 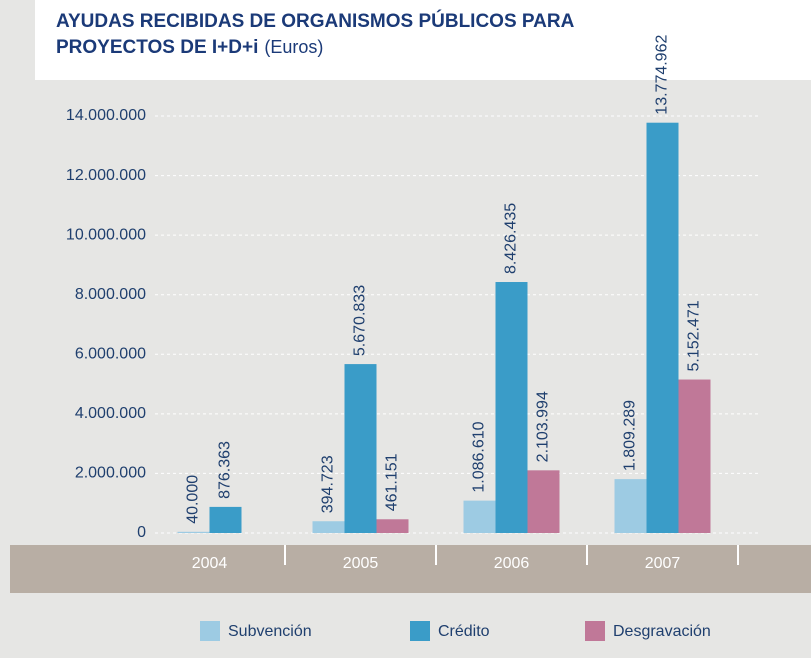 I want to click on chart-title-line: PROYECTOS DE I+D+i (Euros), so click(x=189, y=47).